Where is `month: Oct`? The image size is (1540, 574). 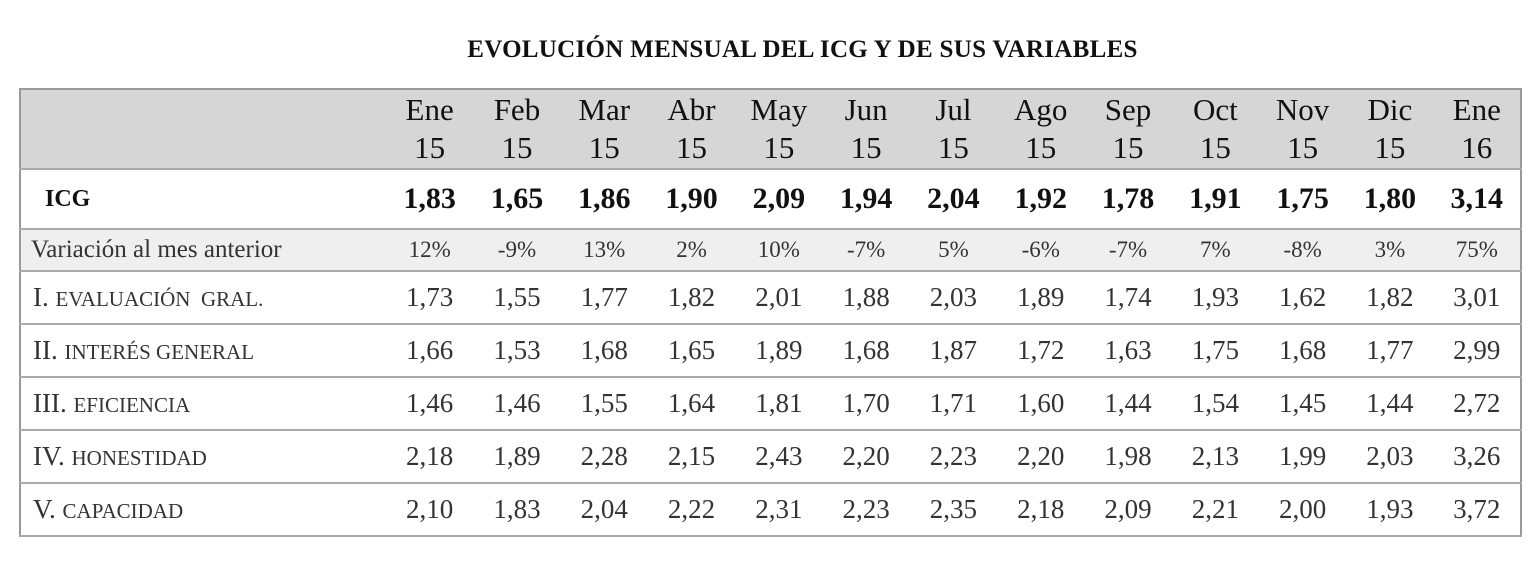 month: Oct is located at coordinates (1215, 109).